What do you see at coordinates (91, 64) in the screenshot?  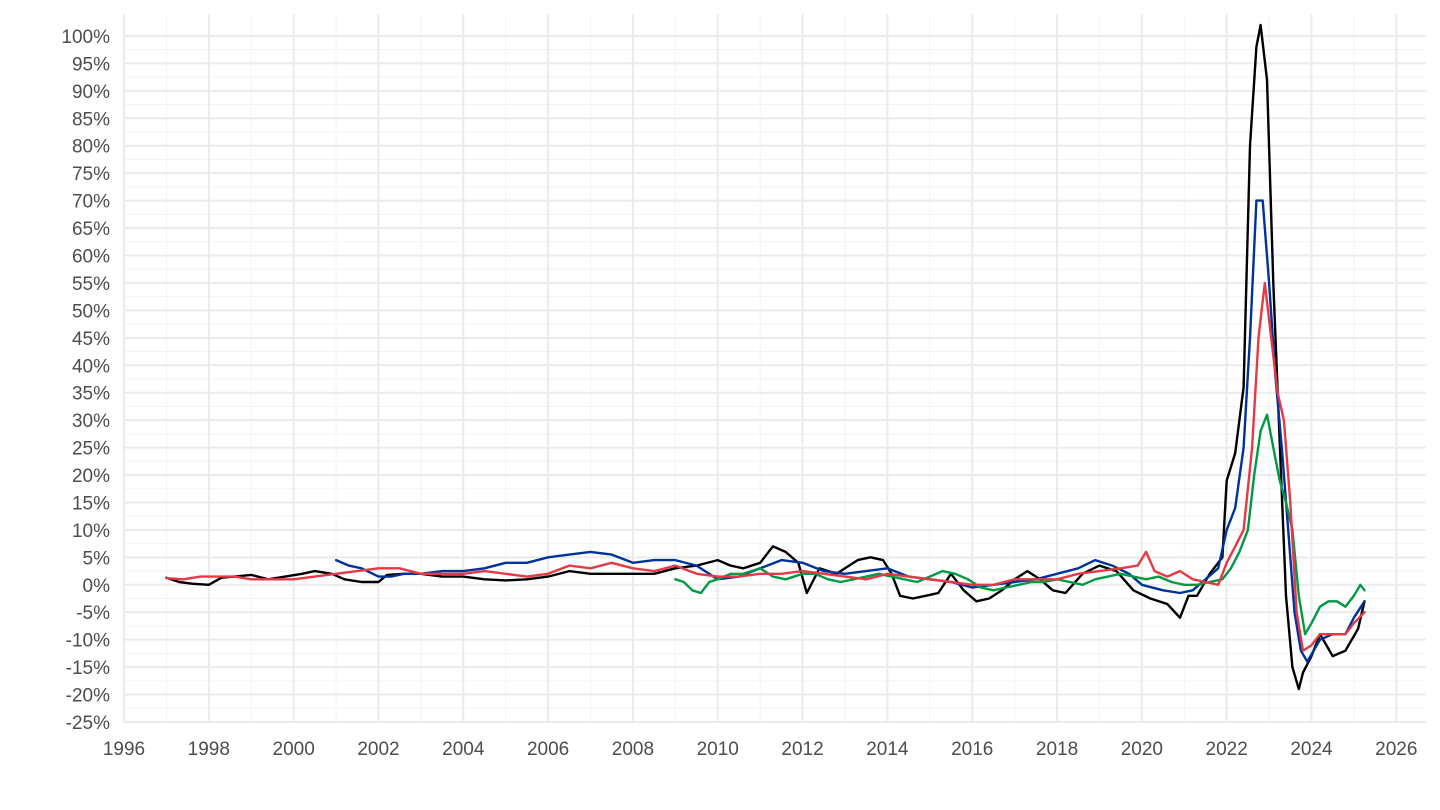 I see `y-tick-label: 95%` at bounding box center [91, 64].